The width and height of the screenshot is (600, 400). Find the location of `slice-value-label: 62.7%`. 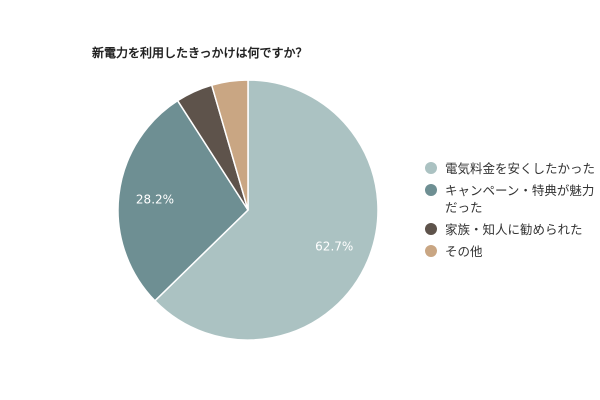

slice-value-label: 62.7% is located at coordinates (334, 246).